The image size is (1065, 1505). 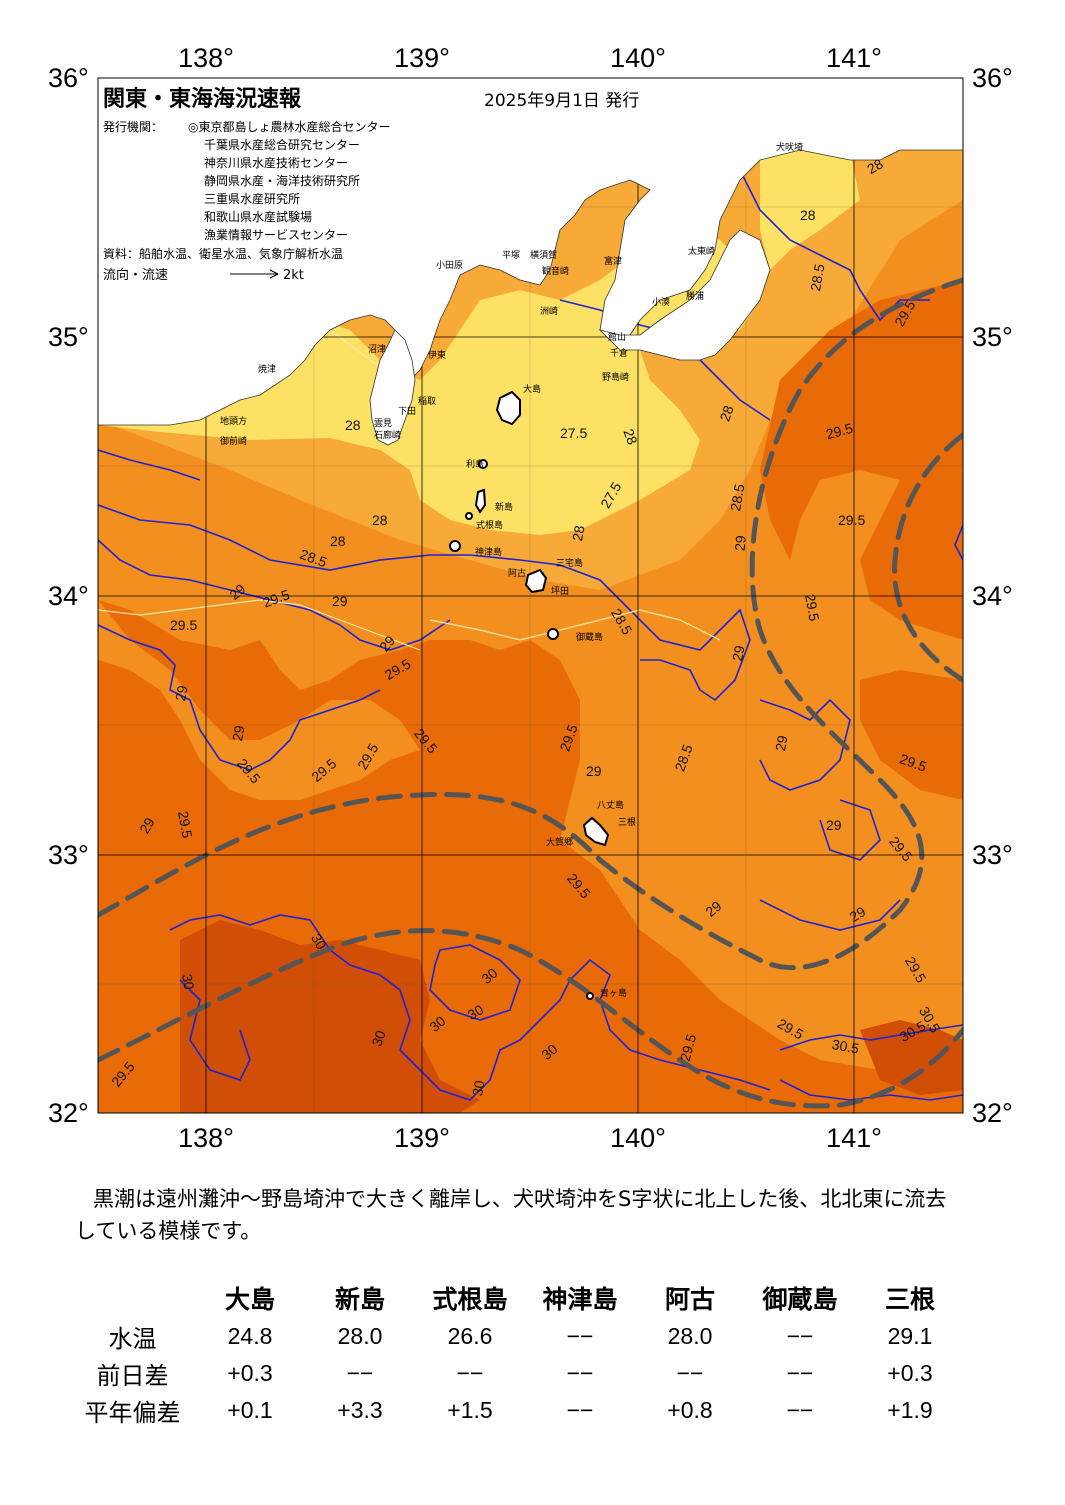 What do you see at coordinates (233, 421) in the screenshot?
I see `place-label: 地頭方` at bounding box center [233, 421].